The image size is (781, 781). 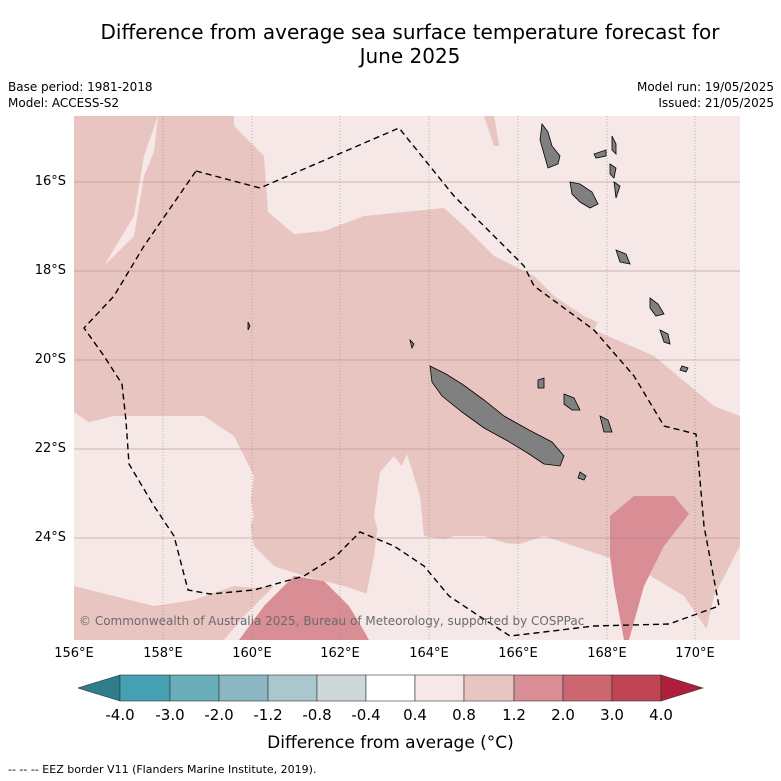 I want to click on lat-label: 22°S, so click(x=50, y=448).